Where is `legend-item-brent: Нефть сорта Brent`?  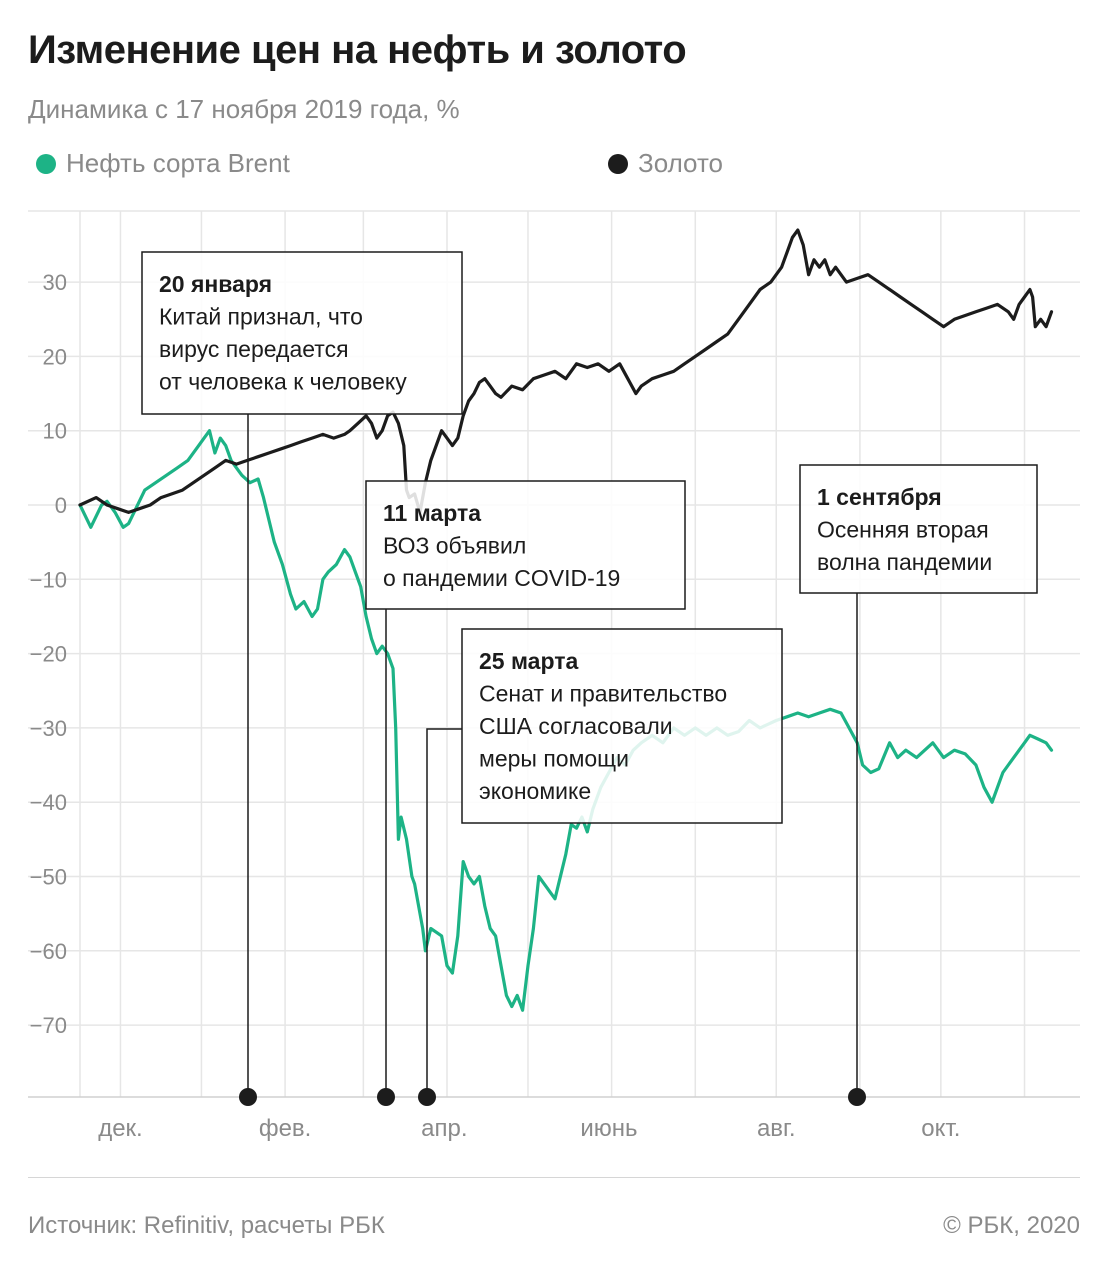 legend-item-brent: Нефть сорта Brent is located at coordinates (163, 163).